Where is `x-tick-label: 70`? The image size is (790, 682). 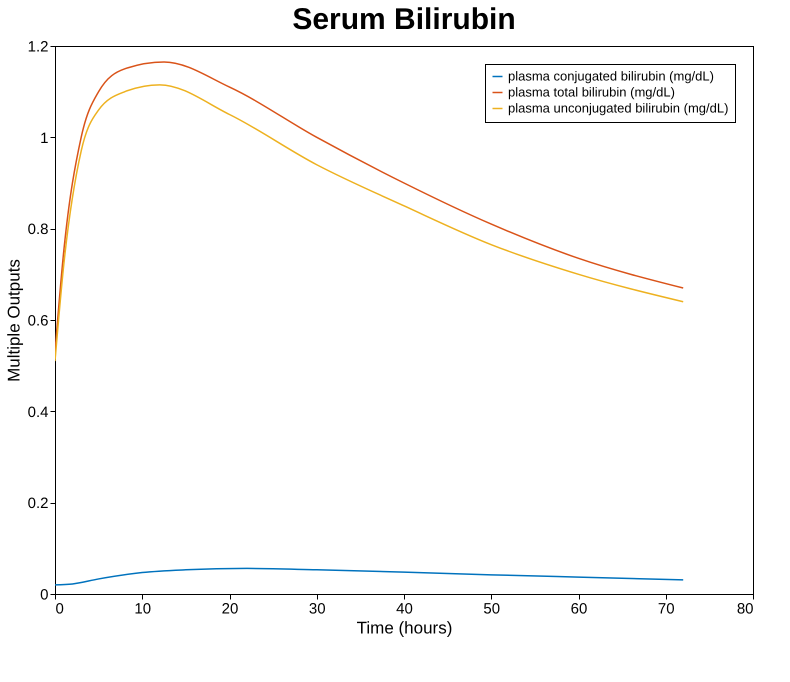 x-tick-label: 70 is located at coordinates (666, 609).